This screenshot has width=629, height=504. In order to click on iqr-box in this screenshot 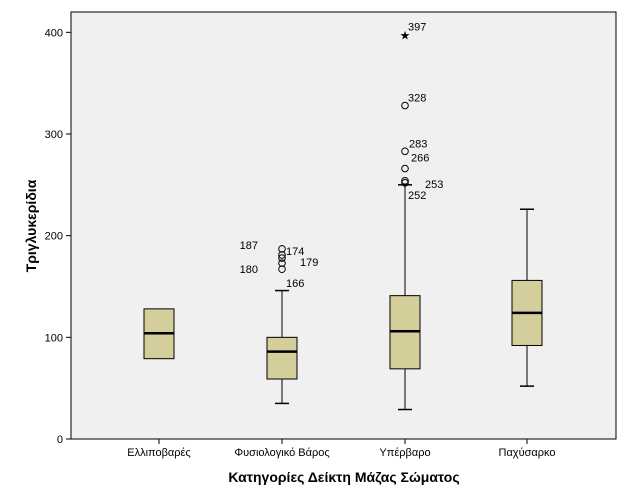, I will do `click(282, 358)`.